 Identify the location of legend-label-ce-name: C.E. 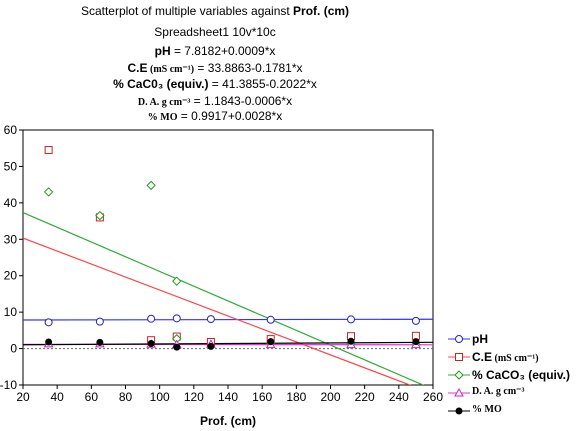
(482, 357).